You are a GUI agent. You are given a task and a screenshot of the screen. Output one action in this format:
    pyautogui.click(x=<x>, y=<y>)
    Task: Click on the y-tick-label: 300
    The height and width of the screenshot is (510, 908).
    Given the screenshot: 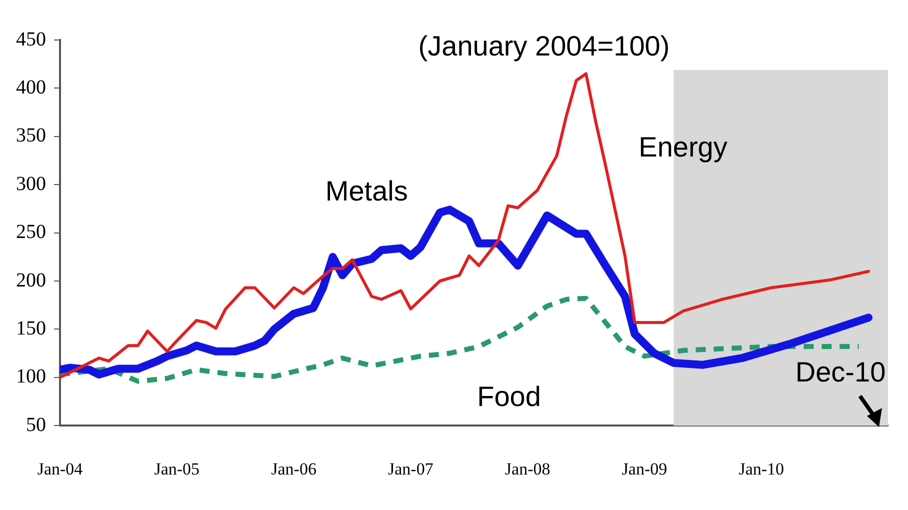 What is the action you would take?
    pyautogui.click(x=31, y=183)
    